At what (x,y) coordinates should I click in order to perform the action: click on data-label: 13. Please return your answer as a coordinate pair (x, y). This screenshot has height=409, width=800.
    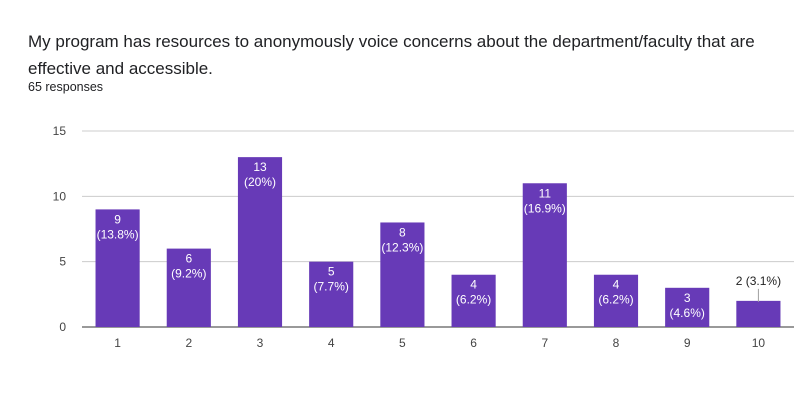
    Looking at the image, I should click on (260, 167).